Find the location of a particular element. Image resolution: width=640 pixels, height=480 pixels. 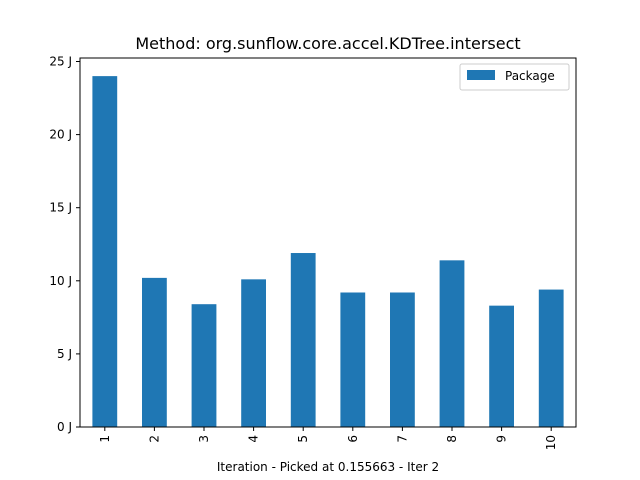

legend: Package is located at coordinates (514, 77).